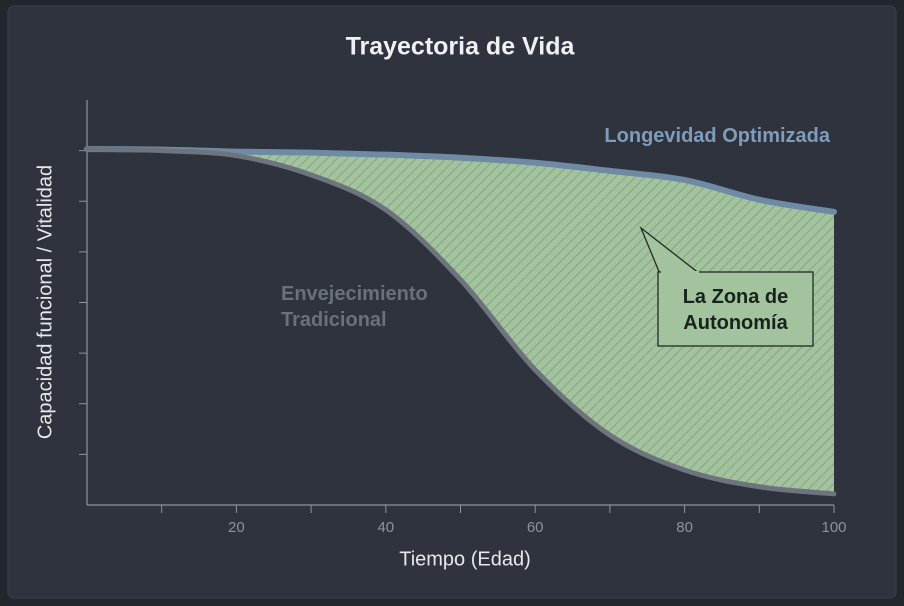 This screenshot has height=606, width=904. I want to click on x-tick-label: 100, so click(833, 527).